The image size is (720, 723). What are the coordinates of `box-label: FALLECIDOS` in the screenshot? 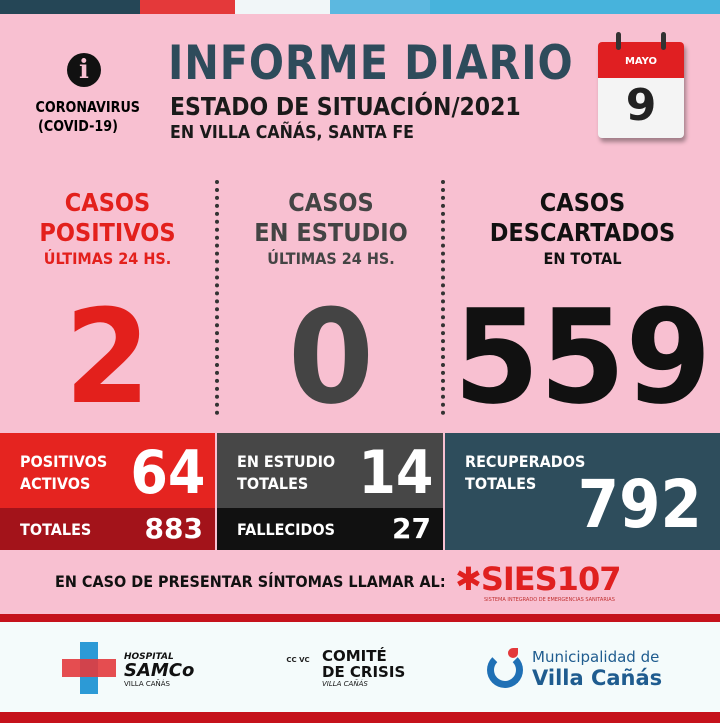 It's located at (286, 529).